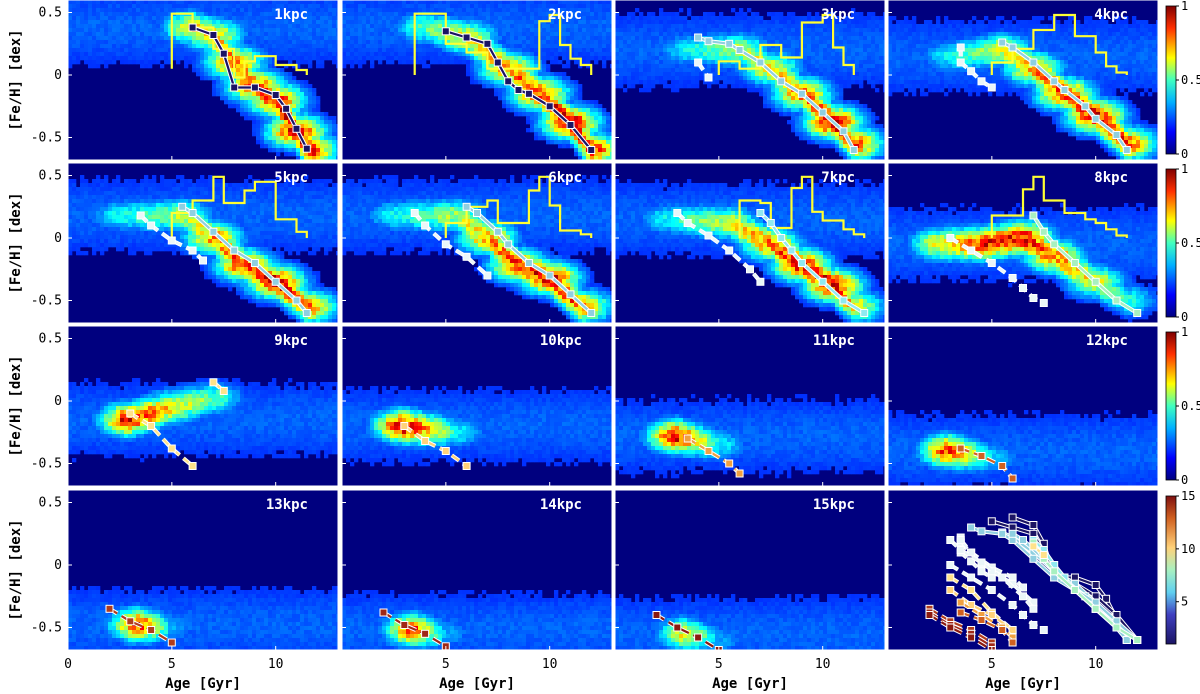 This screenshot has height=694, width=1200. I want to click on panel-14kpc: 14kpc 5 10 Age [Gyr], so click(477, 590).